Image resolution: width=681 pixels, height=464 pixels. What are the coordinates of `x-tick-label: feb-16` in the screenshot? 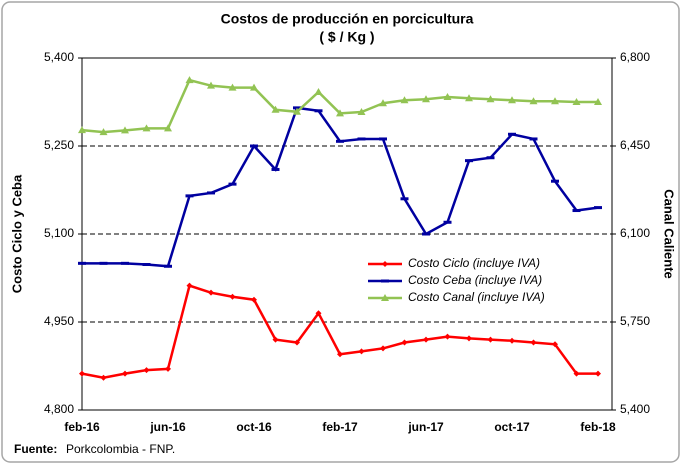 It's located at (82, 427).